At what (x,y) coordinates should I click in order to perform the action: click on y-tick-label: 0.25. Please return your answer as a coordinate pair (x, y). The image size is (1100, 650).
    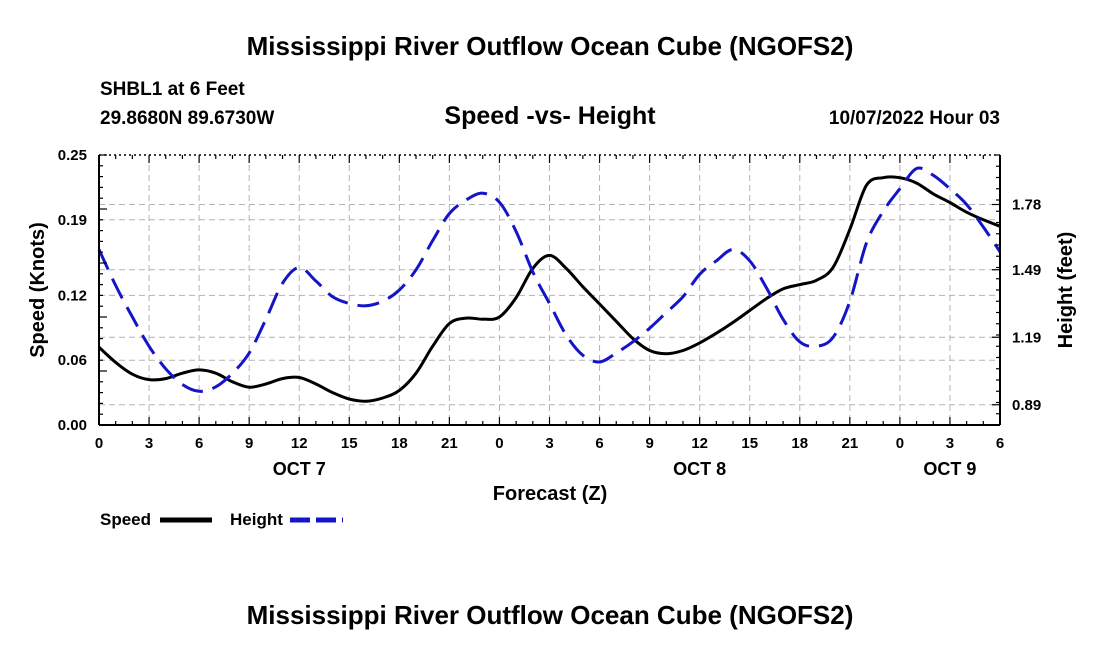
    Looking at the image, I should click on (72, 155).